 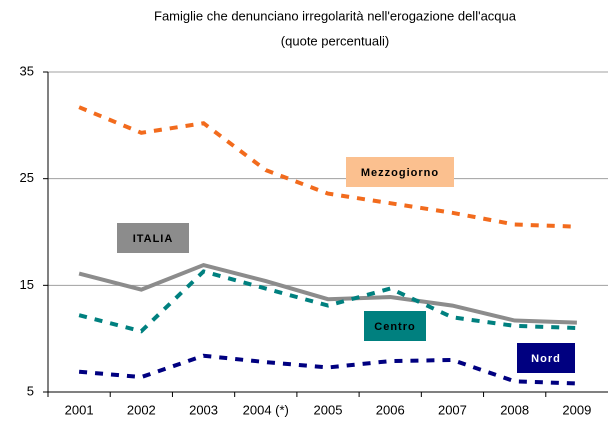 What do you see at coordinates (27, 177) in the screenshot?
I see `y-tick-label: 25` at bounding box center [27, 177].